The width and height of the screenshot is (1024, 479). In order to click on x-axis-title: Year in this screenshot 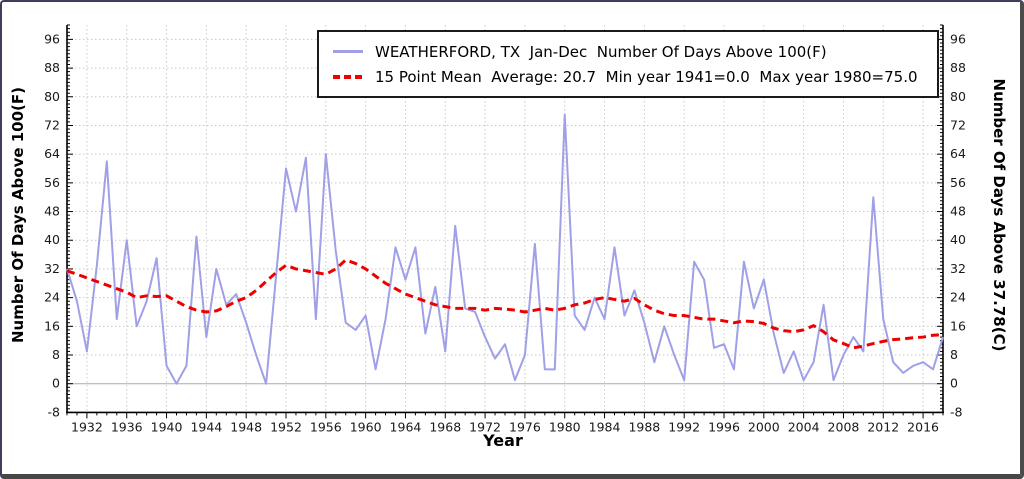, I will do `click(503, 440)`.